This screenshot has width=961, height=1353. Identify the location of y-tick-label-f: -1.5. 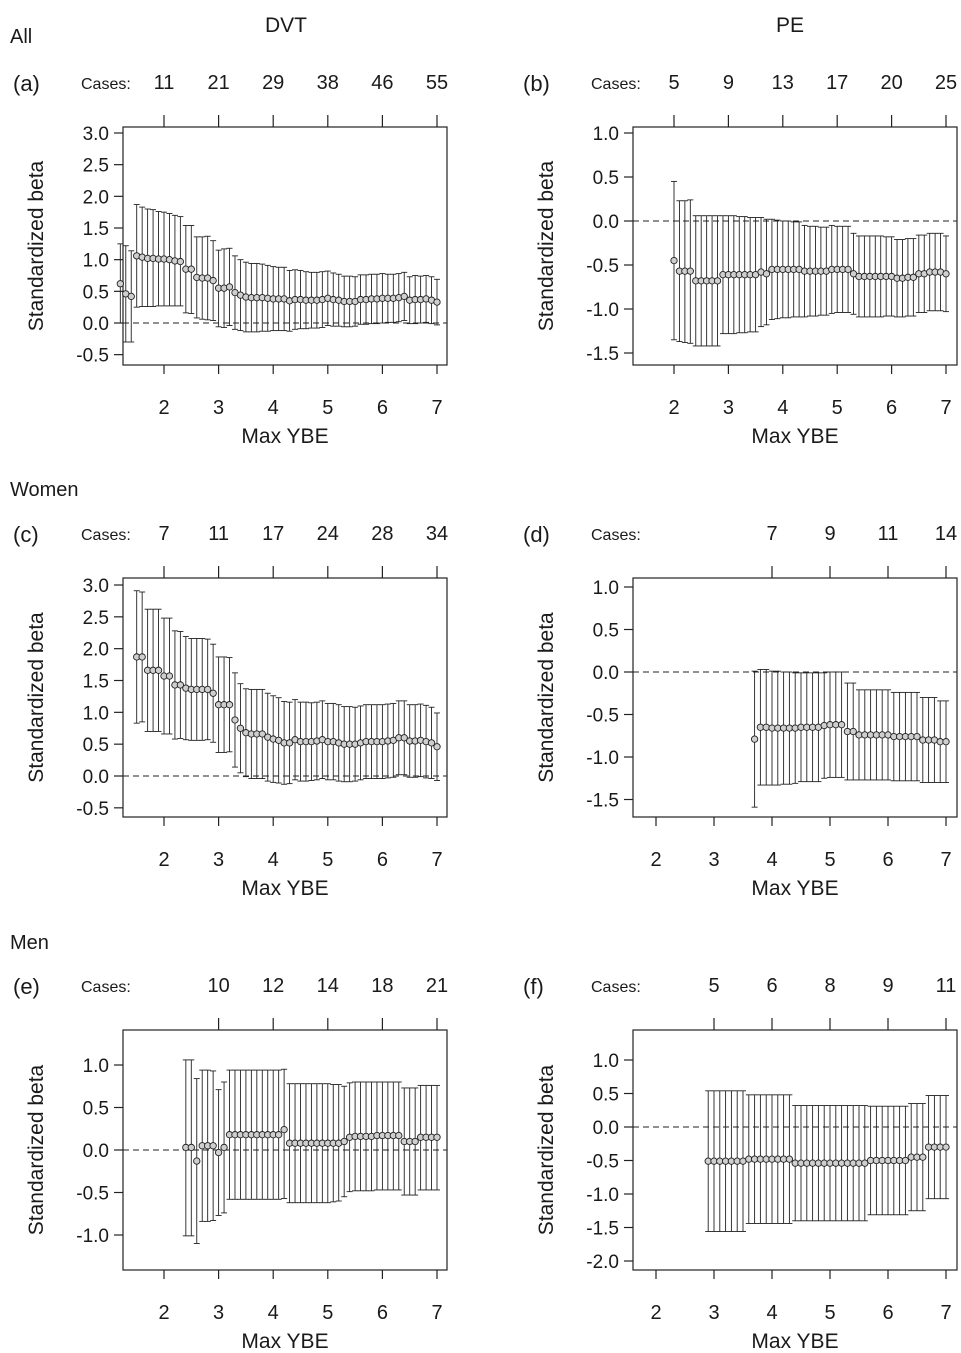
(602, 1229).